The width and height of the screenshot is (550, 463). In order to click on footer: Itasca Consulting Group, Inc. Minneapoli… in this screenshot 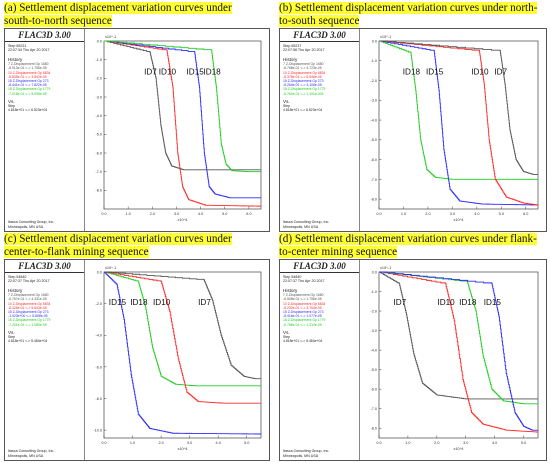, I will do `click(31, 224)`.